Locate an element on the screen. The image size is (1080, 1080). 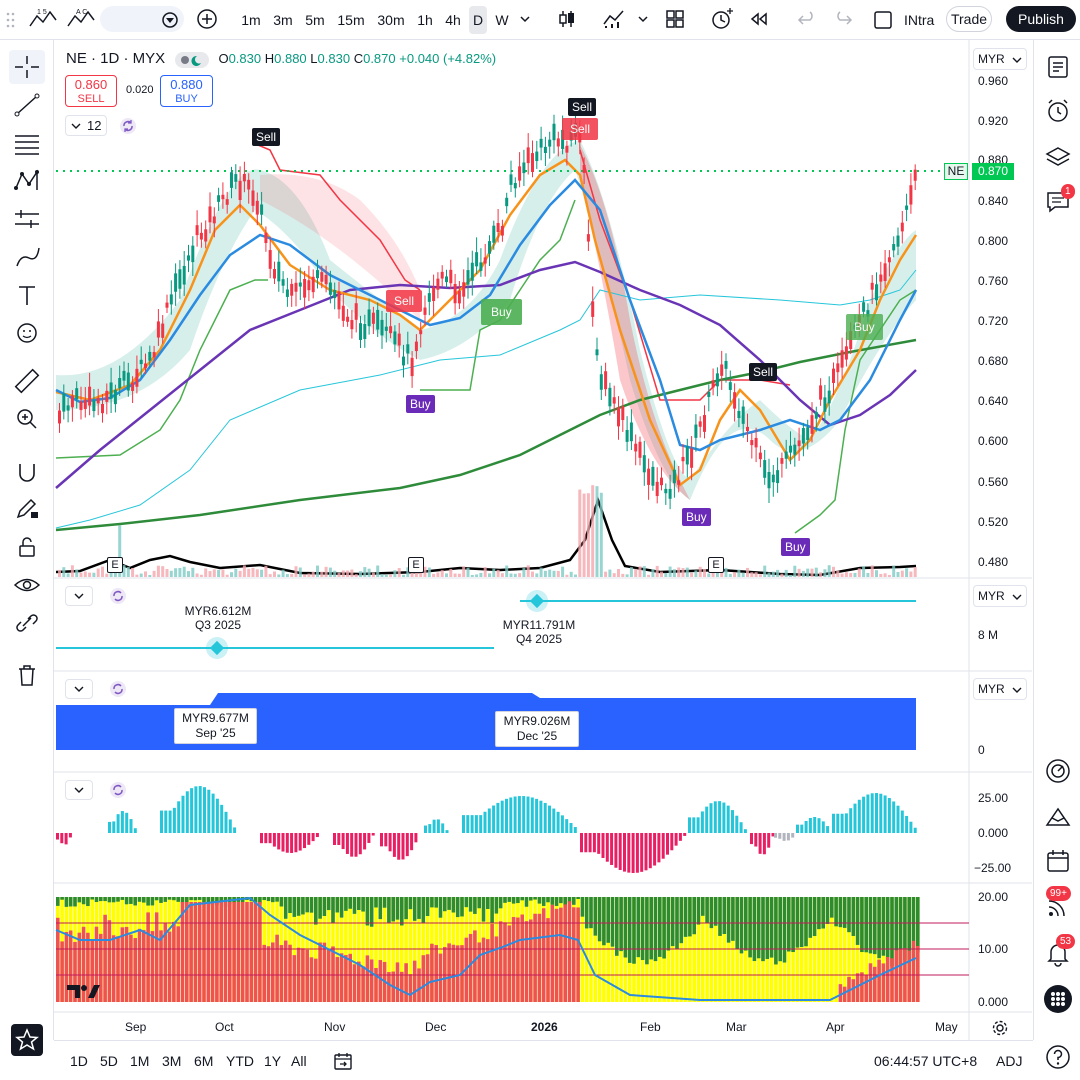
text-tool is located at coordinates (27, 295).